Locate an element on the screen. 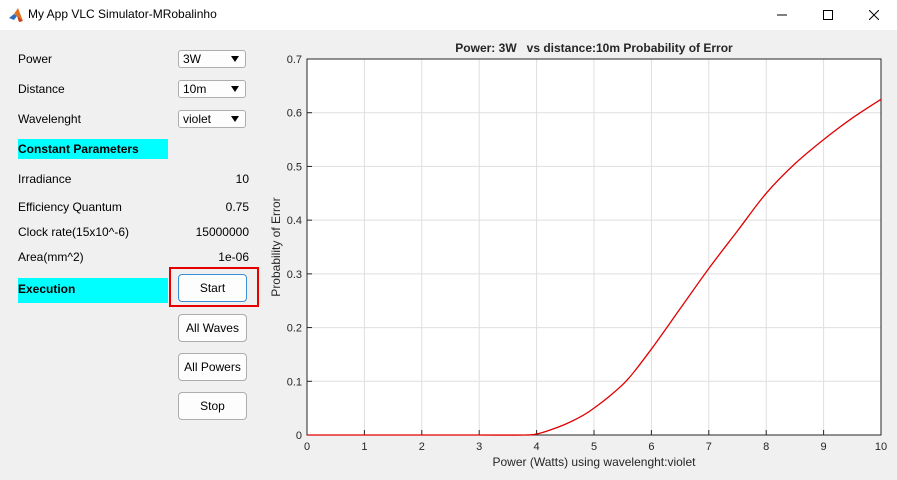 The image size is (897, 480). wavelength-dropdown-value: violet is located at coordinates (197, 119).